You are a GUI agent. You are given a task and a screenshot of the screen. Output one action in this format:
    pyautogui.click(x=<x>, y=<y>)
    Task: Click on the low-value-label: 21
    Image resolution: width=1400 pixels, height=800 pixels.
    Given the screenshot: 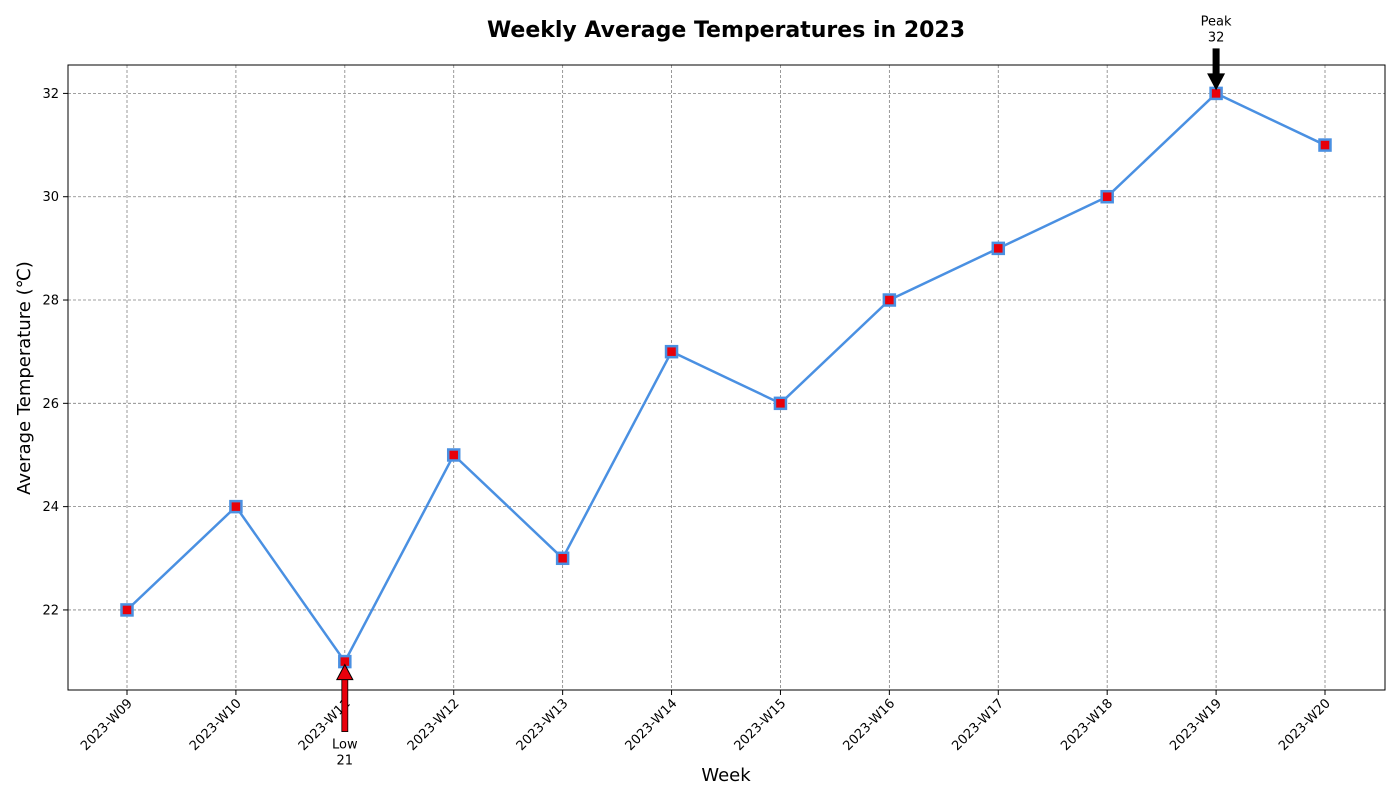 What is the action you would take?
    pyautogui.click(x=345, y=761)
    